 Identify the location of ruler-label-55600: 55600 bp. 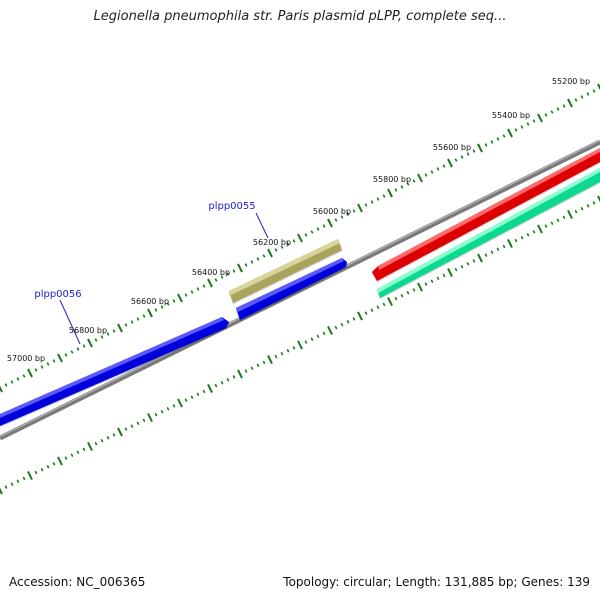
(452, 147).